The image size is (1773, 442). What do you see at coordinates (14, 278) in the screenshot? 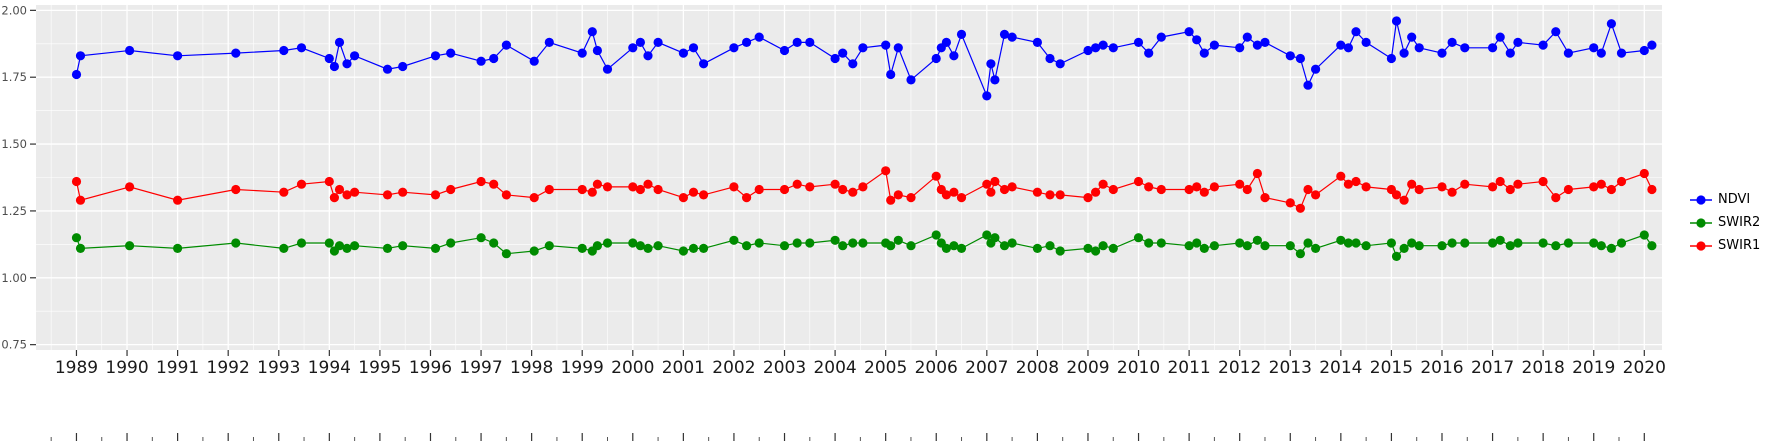
I see `y-tick-label: 1.00` at bounding box center [14, 278].